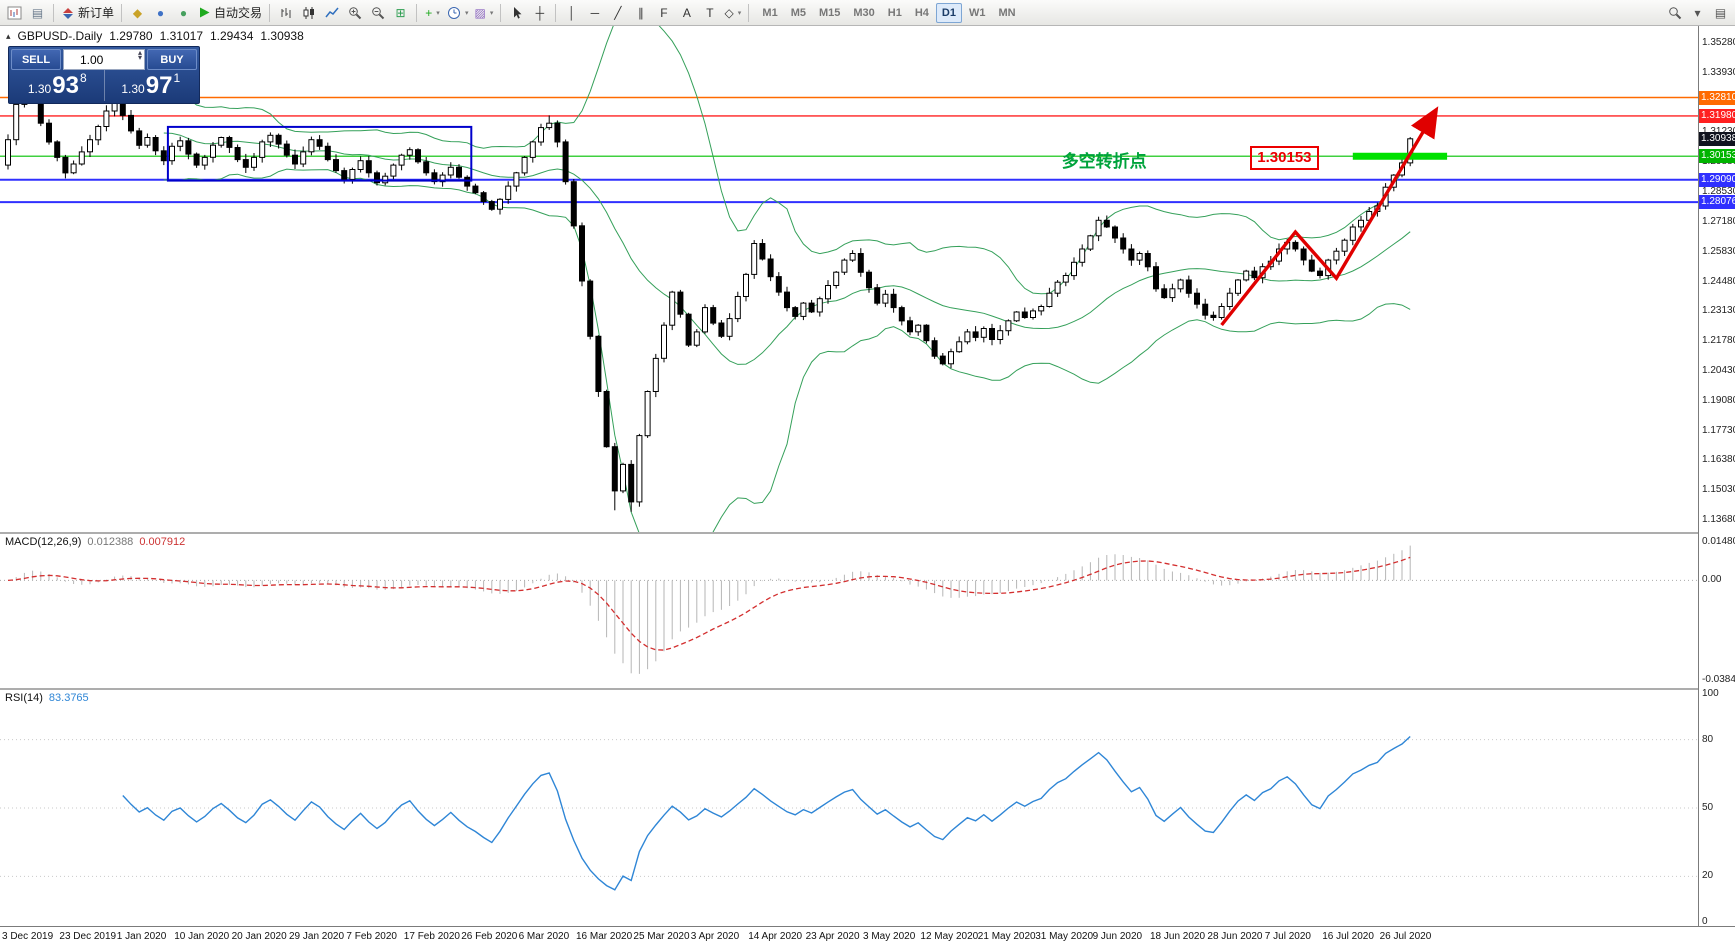  I want to click on timeframe-m15-button: M15, so click(829, 12).